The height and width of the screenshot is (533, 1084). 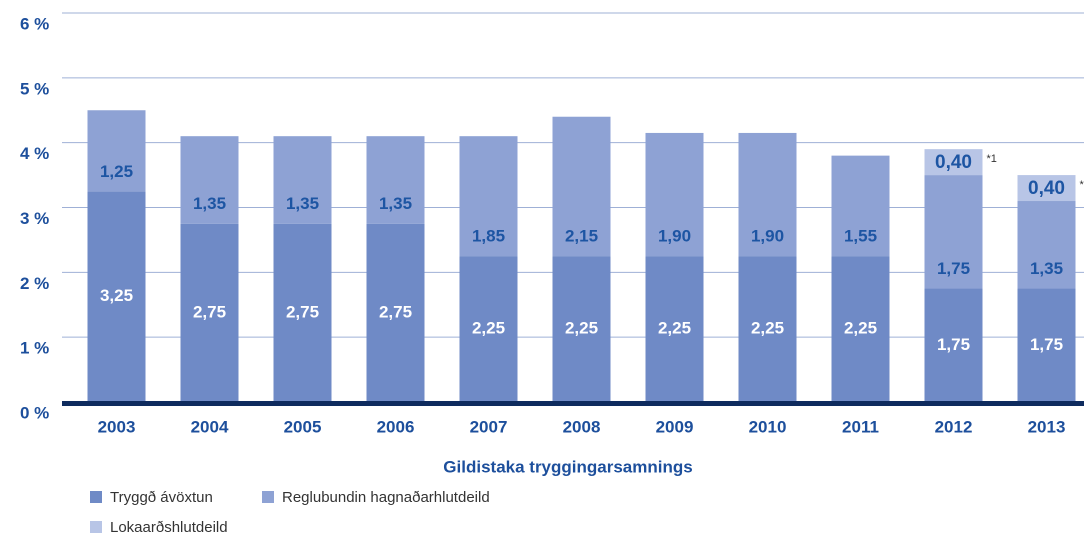 What do you see at coordinates (768, 426) in the screenshot?
I see `x-tick-label: 2010` at bounding box center [768, 426].